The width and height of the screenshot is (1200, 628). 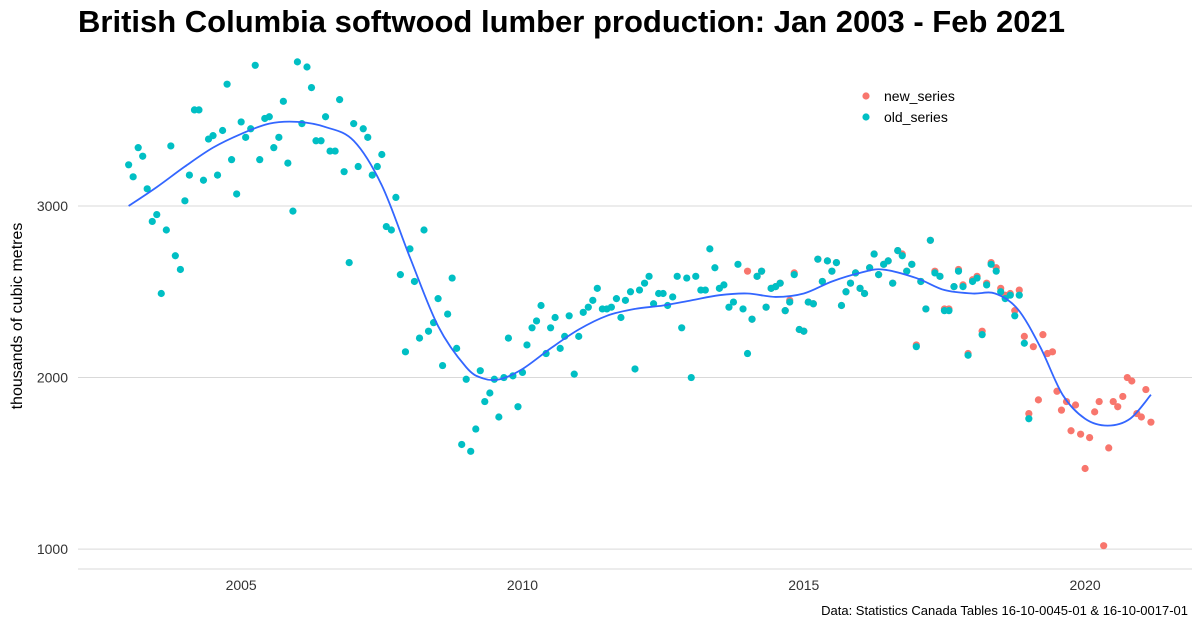 What do you see at coordinates (916, 117) in the screenshot?
I see `legend-label-old_series: old_series` at bounding box center [916, 117].